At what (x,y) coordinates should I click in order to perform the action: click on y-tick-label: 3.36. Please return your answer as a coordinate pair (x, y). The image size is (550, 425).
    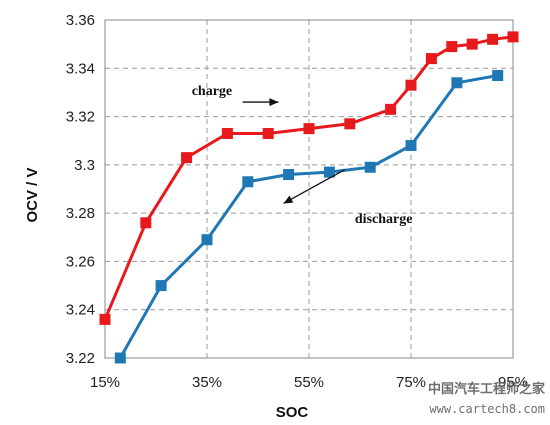
    Looking at the image, I should click on (80, 20).